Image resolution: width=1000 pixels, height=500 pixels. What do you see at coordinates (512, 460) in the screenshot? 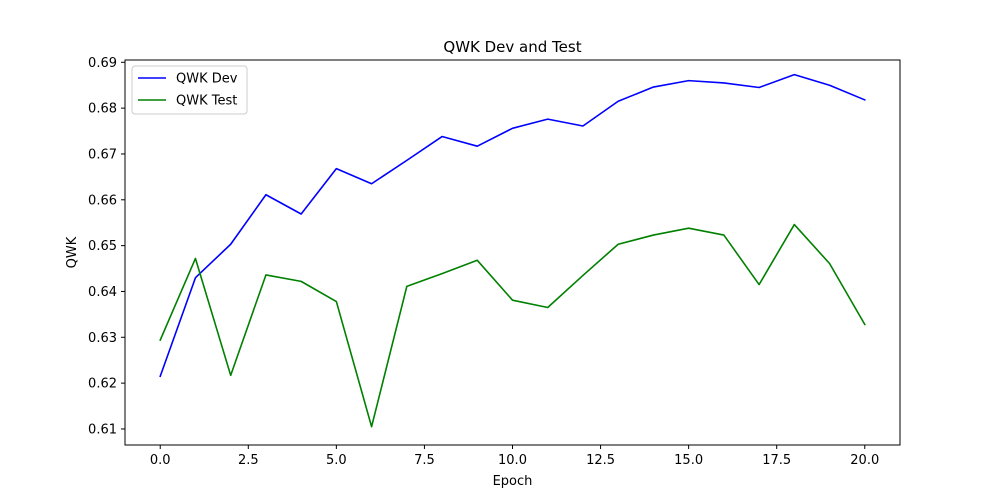
I see `x-tick-label: 10.0` at bounding box center [512, 460].